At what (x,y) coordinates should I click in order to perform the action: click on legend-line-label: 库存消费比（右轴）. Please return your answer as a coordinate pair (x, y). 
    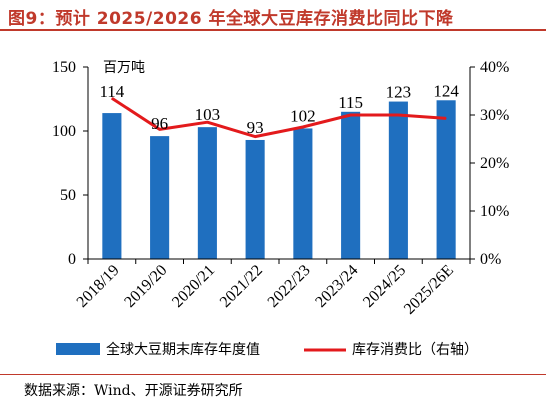
    Looking at the image, I should click on (415, 350).